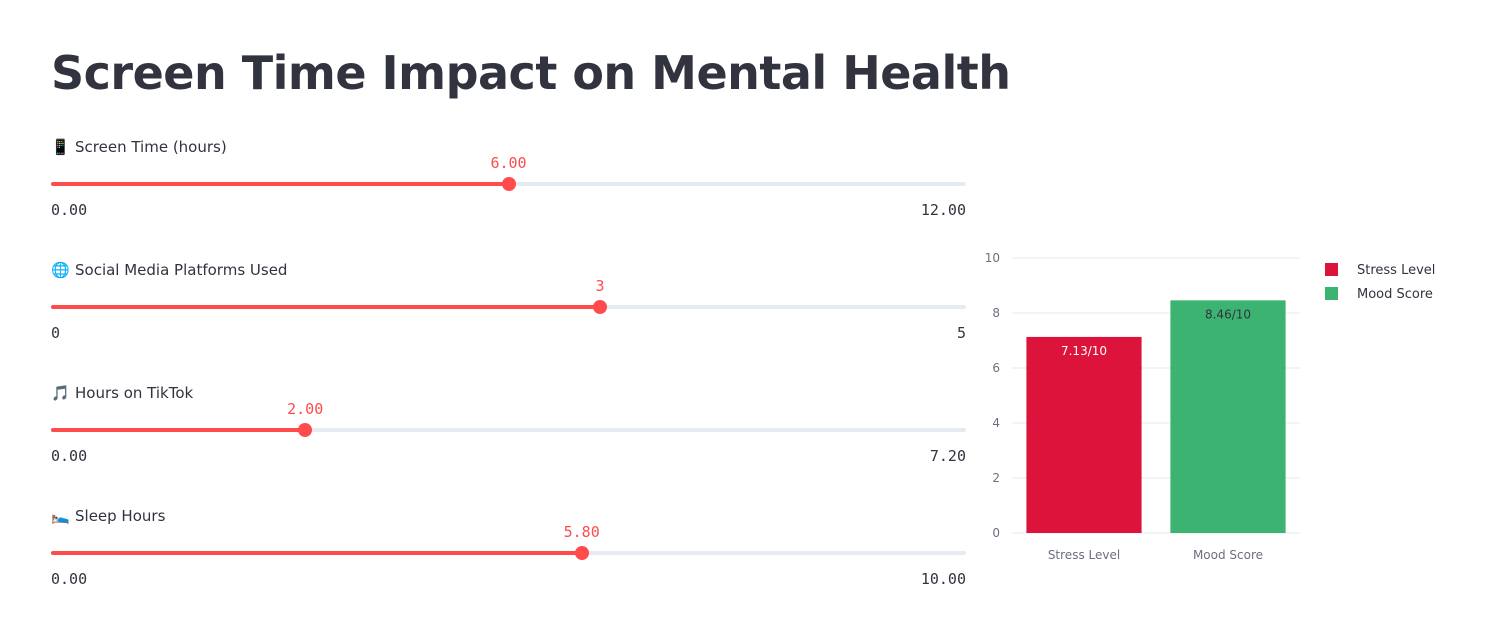 Image resolution: width=1493 pixels, height=639 pixels. Describe the element at coordinates (996, 368) in the screenshot. I see `y-tick-label: 6` at that location.